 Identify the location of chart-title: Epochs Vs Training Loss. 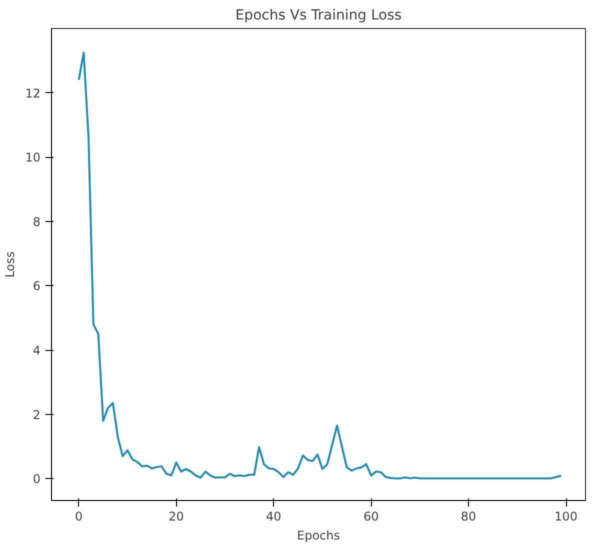
(318, 16).